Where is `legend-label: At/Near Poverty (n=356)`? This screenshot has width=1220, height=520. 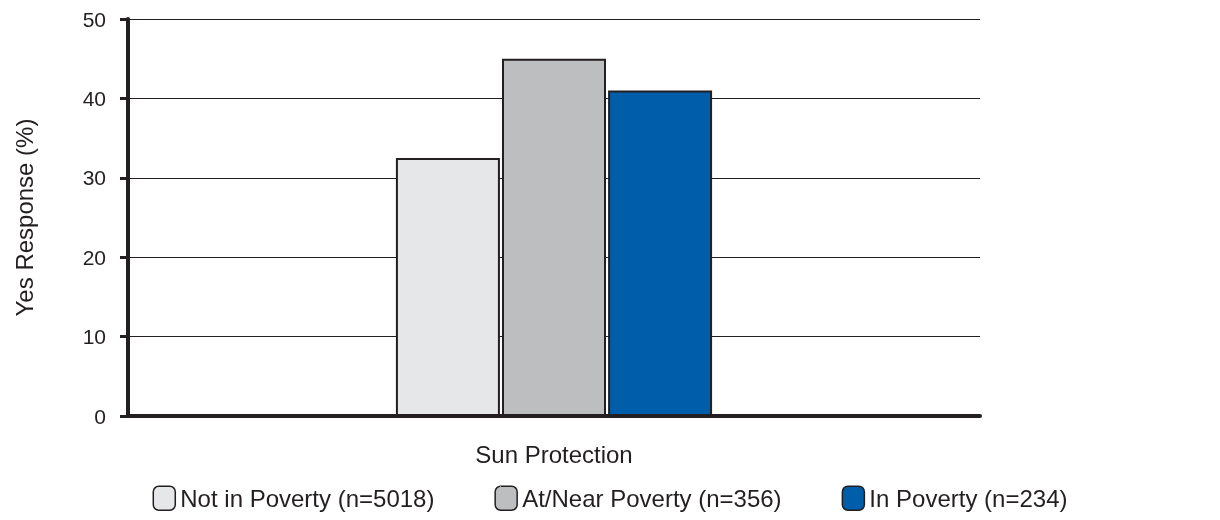 legend-label: At/Near Poverty (n=356) is located at coordinates (652, 498).